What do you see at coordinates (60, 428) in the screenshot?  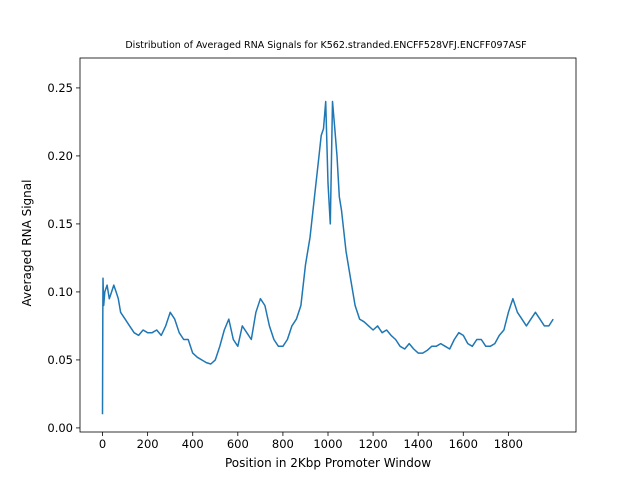 I see `y-tick-label: 0.00` at bounding box center [60, 428].